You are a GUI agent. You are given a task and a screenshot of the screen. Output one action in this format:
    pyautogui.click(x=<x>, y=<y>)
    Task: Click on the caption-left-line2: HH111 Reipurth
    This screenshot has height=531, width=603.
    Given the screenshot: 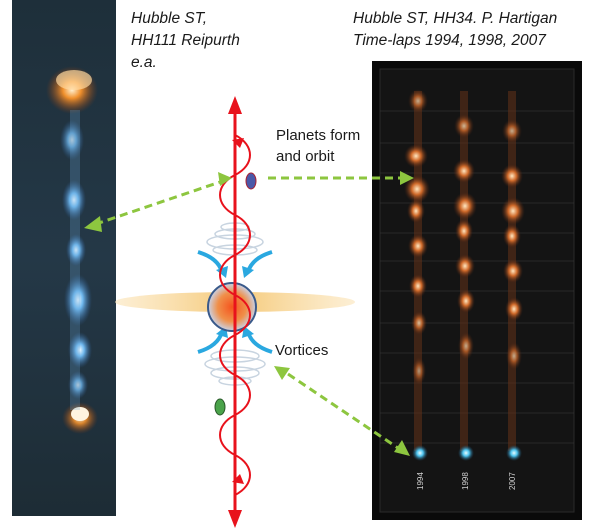 What is the action you would take?
    pyautogui.click(x=185, y=40)
    